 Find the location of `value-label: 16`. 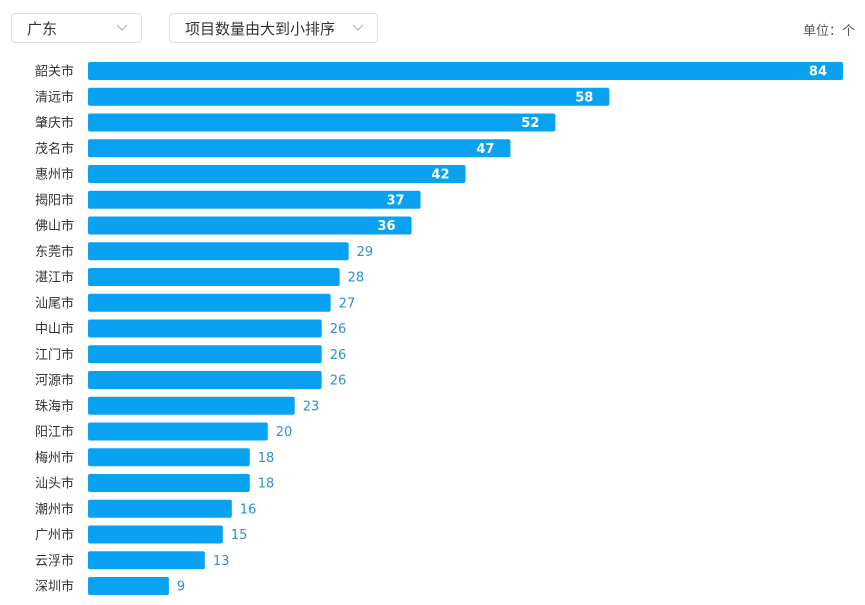

value-label: 16 is located at coordinates (248, 509).